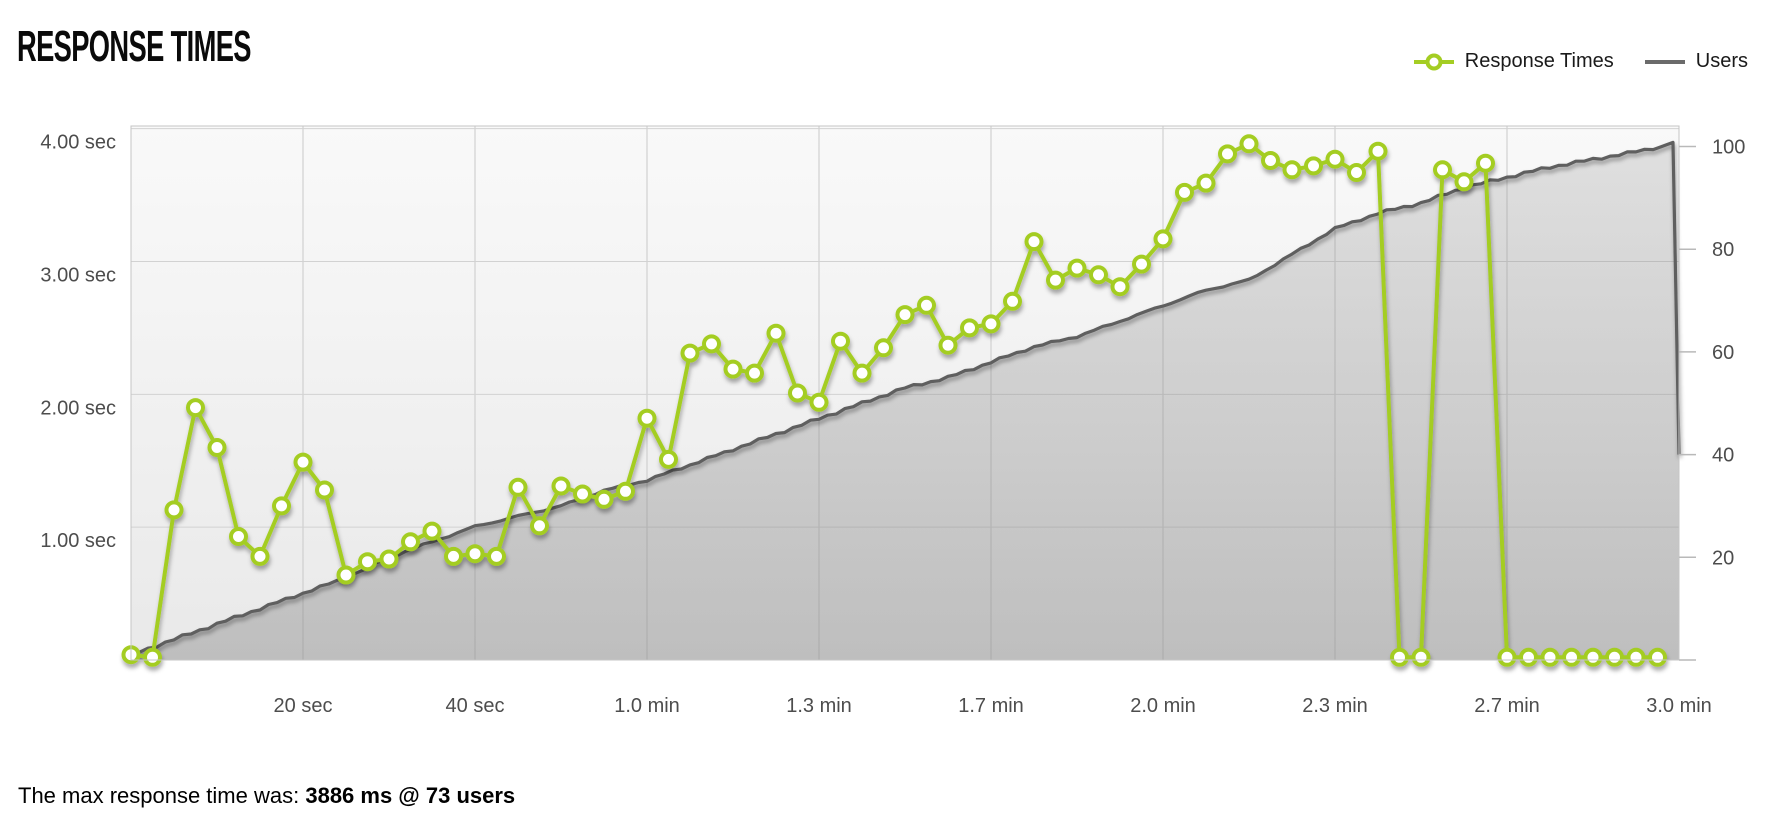 The image size is (1774, 838). I want to click on y-axis-right-label: 40, so click(1723, 456).